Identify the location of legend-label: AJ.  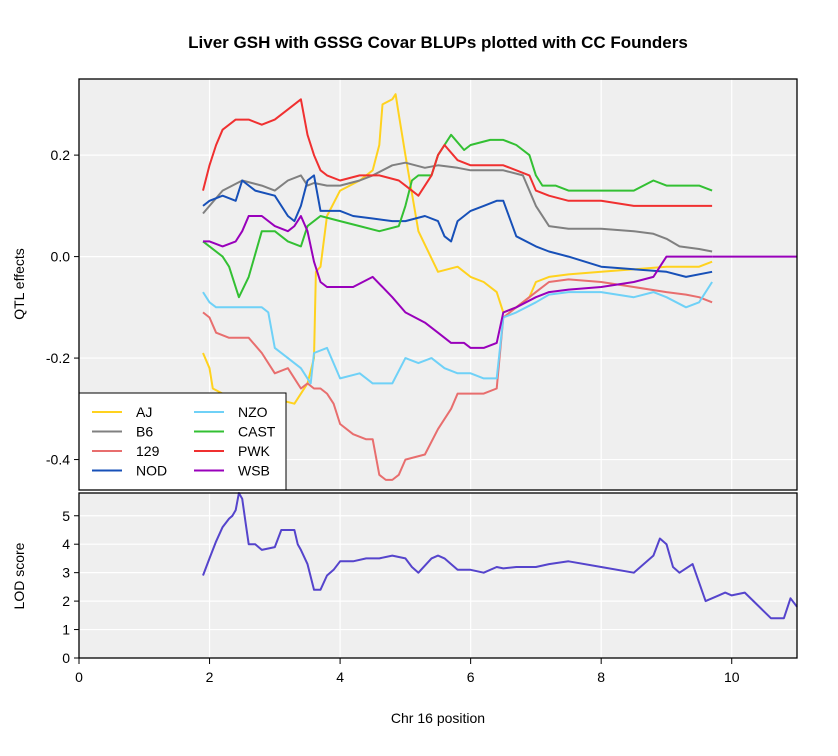
(144, 412).